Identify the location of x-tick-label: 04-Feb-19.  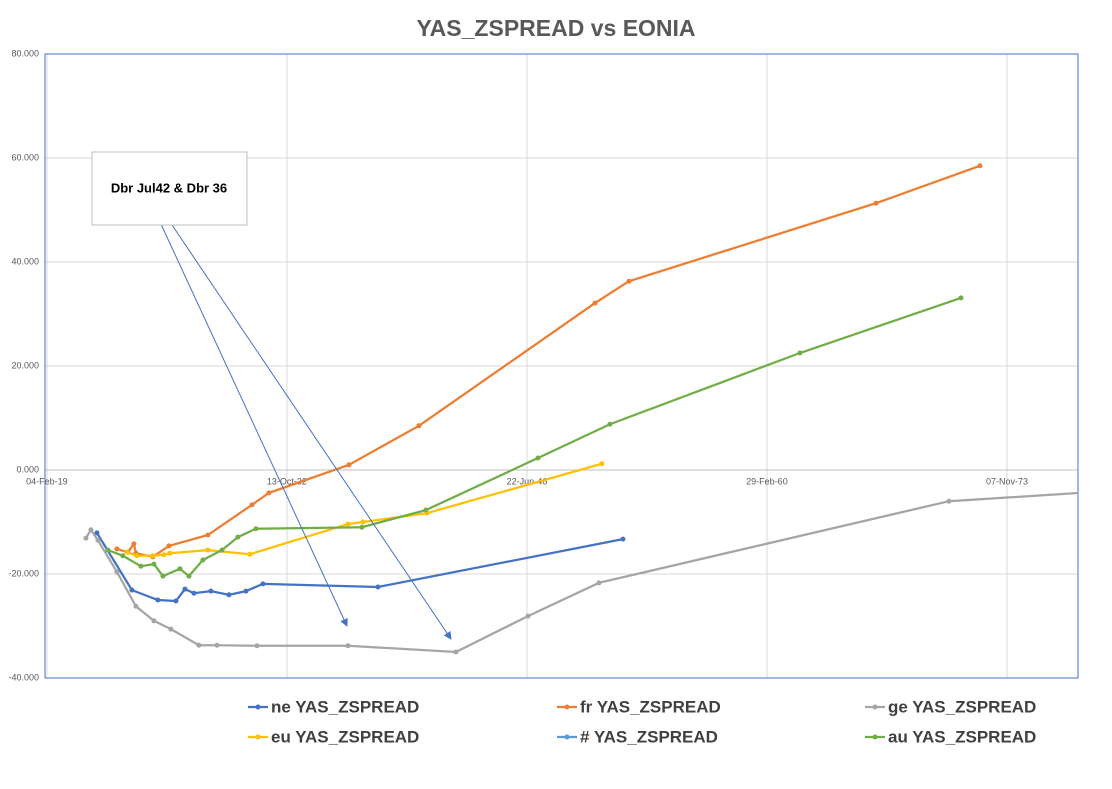
(47, 481).